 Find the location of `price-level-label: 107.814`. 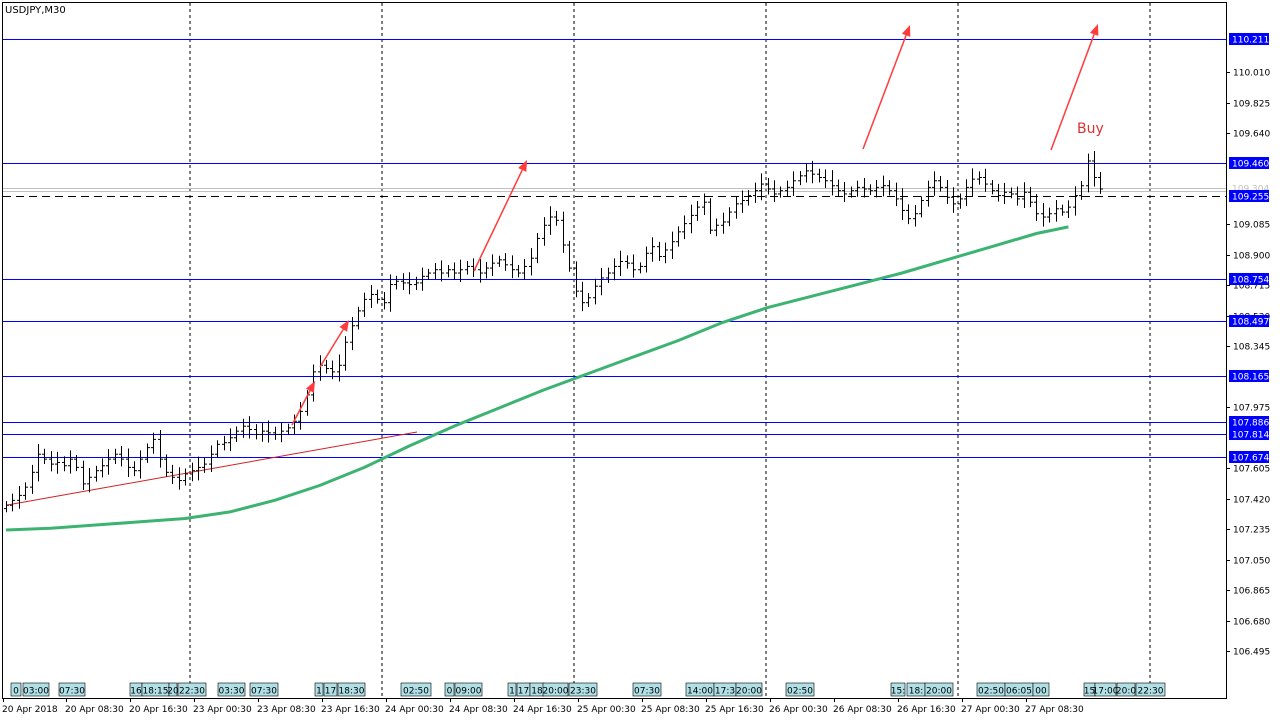

price-level-label: 107.814 is located at coordinates (1250, 436).